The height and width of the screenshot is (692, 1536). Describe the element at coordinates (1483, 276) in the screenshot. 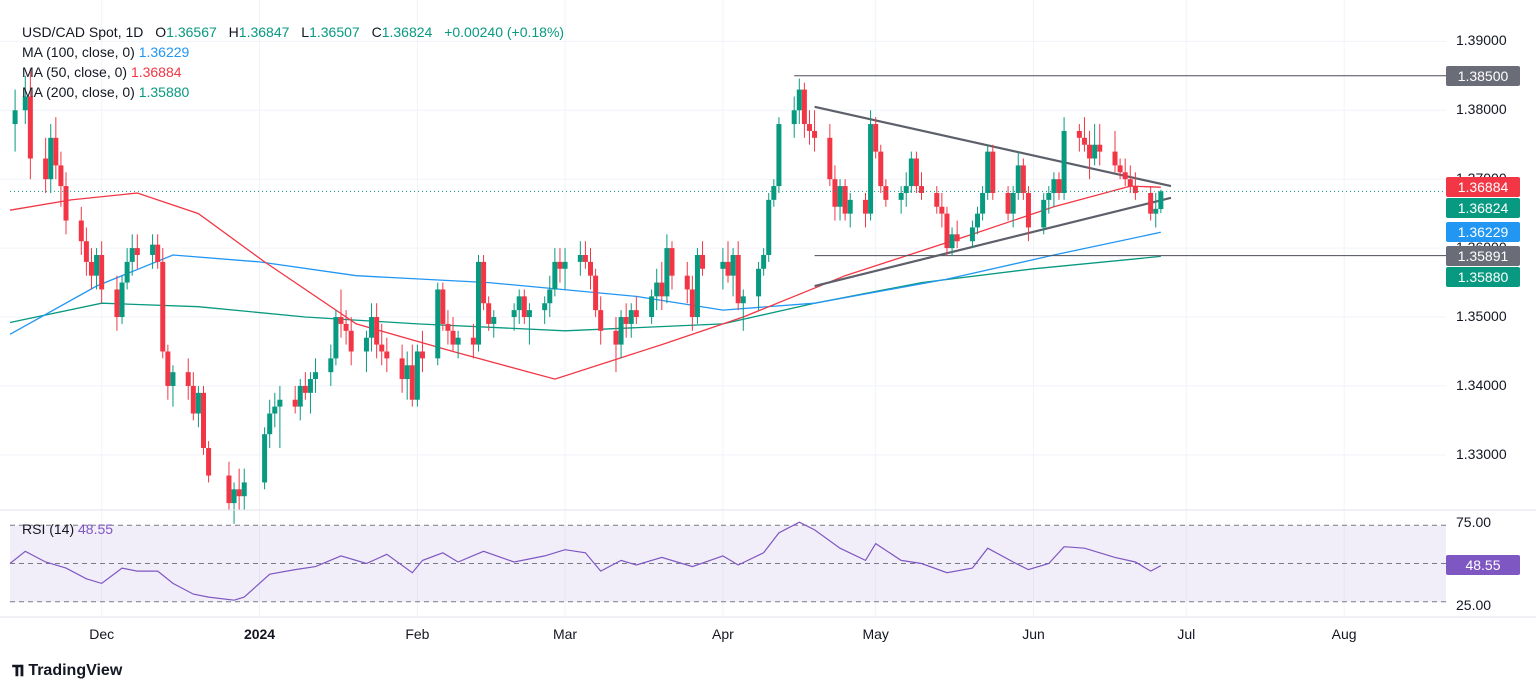

I see `ma200-tag: 1.35880` at that location.